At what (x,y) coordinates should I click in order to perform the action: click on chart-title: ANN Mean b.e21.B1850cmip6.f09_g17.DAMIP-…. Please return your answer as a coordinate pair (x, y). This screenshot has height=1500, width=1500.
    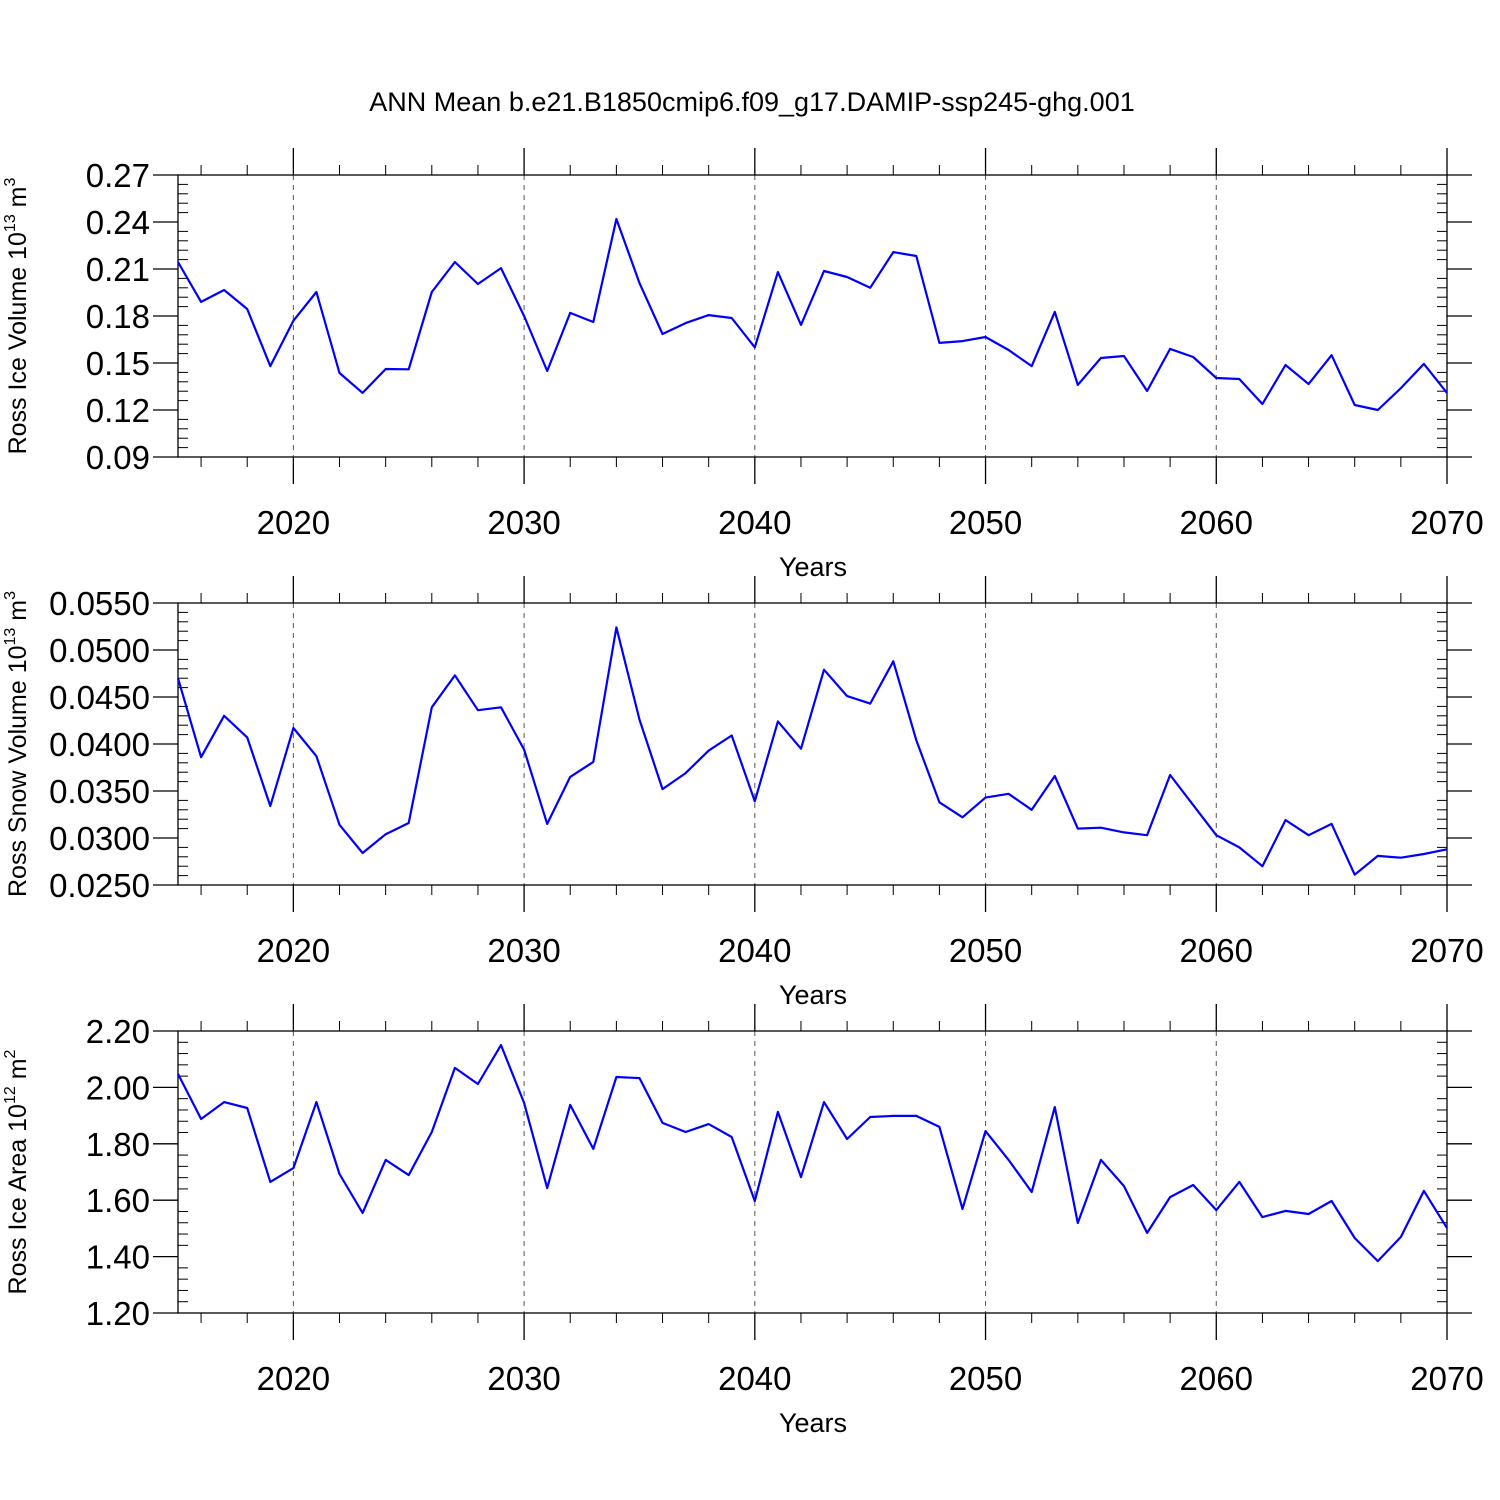
    Looking at the image, I should click on (751, 102).